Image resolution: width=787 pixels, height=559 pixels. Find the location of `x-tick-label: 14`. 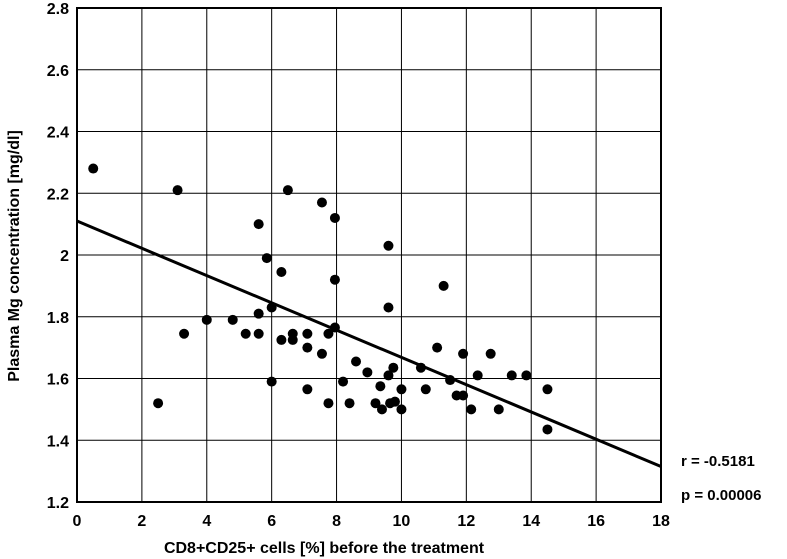

x-tick-label: 14 is located at coordinates (531, 521).